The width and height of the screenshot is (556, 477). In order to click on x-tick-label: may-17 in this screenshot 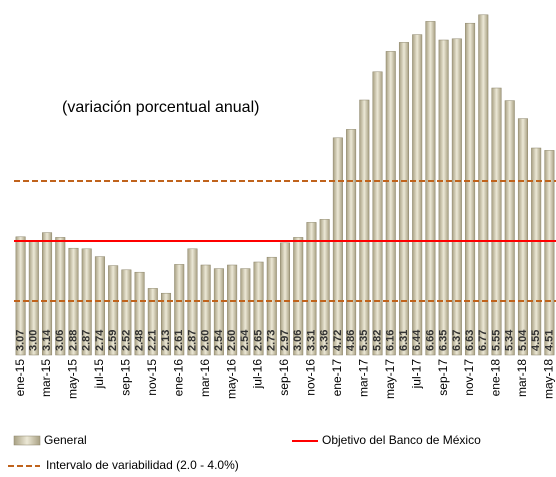, I will do `click(390, 379)`.